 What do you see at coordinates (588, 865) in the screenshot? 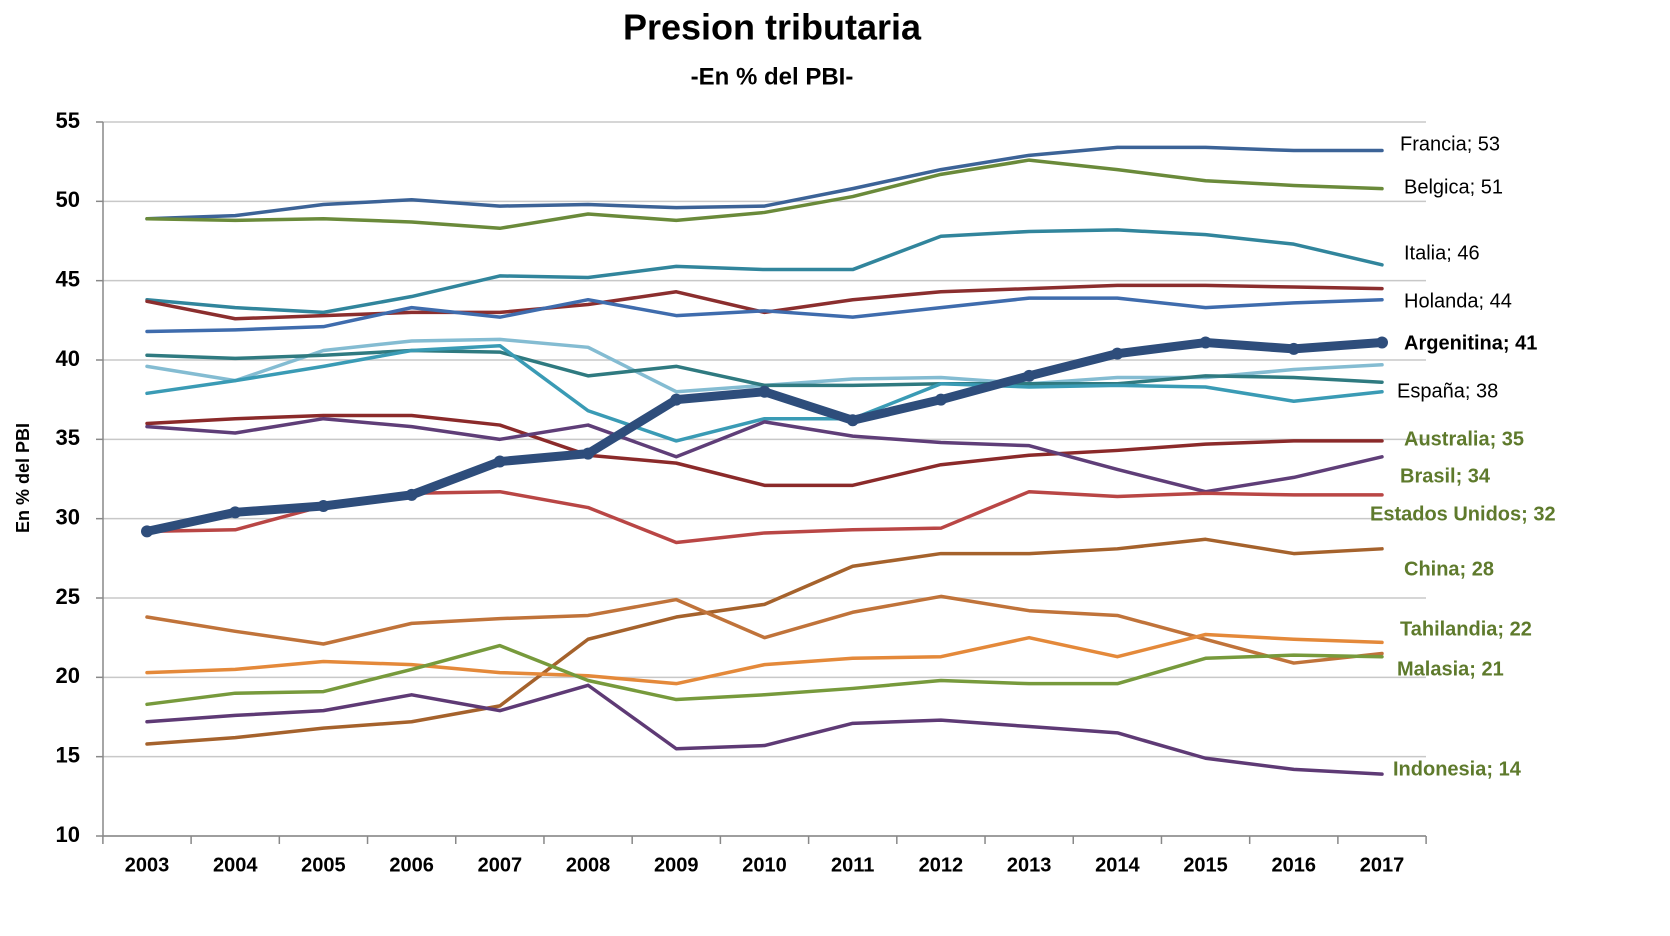
I see `x-tick-label: 2008` at bounding box center [588, 865].